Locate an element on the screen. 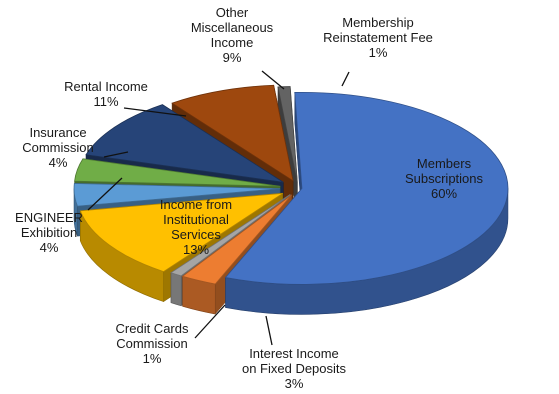 This screenshot has height=394, width=559. slice-percent-2: 1% is located at coordinates (152, 358).